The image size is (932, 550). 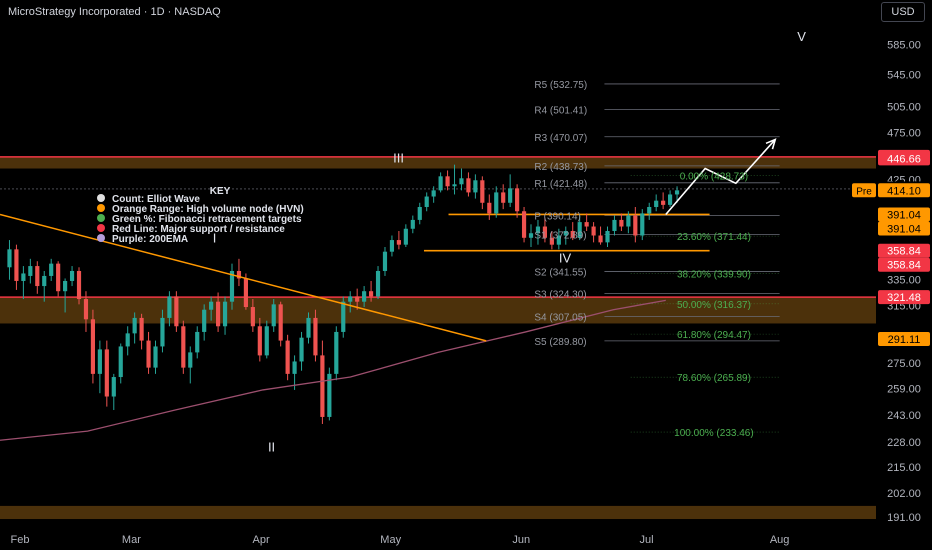 What do you see at coordinates (904, 133) in the screenshot?
I see `y-tick-label: 475.00` at bounding box center [904, 133].